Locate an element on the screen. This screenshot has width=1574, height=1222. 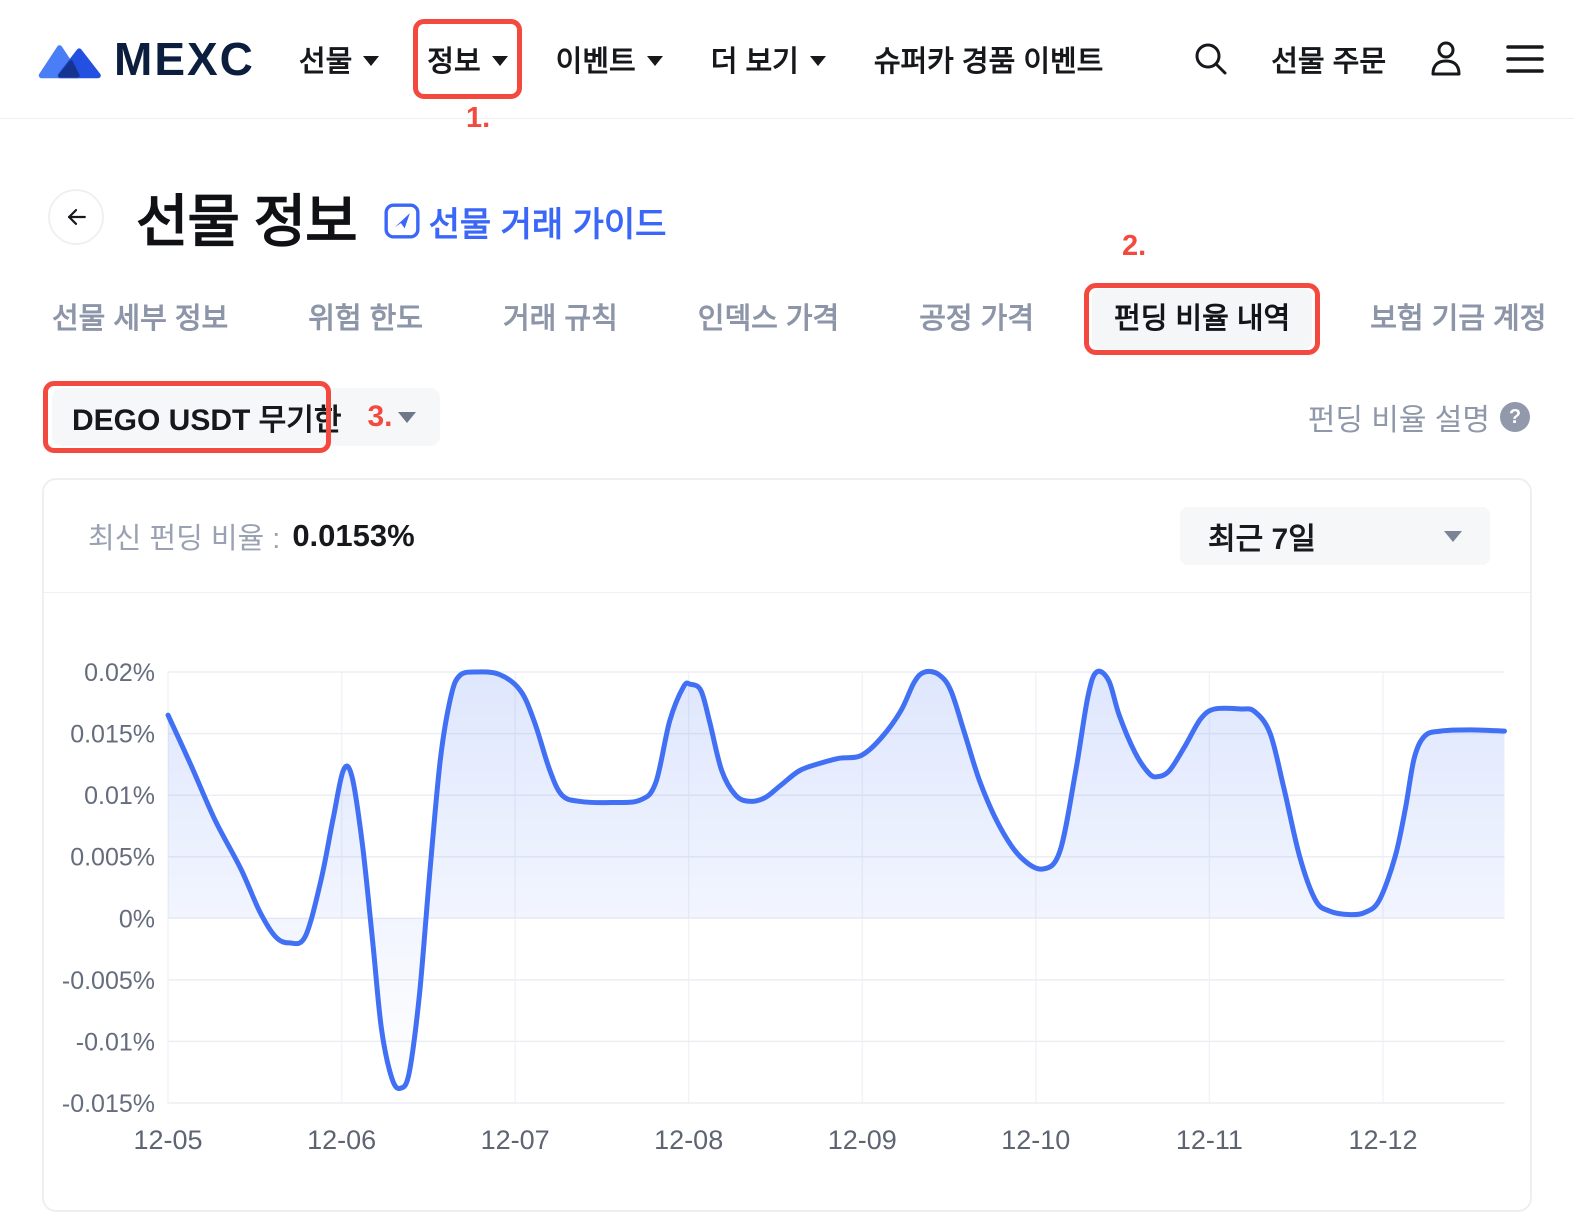
annotation-step-1: 1. is located at coordinates (478, 118).